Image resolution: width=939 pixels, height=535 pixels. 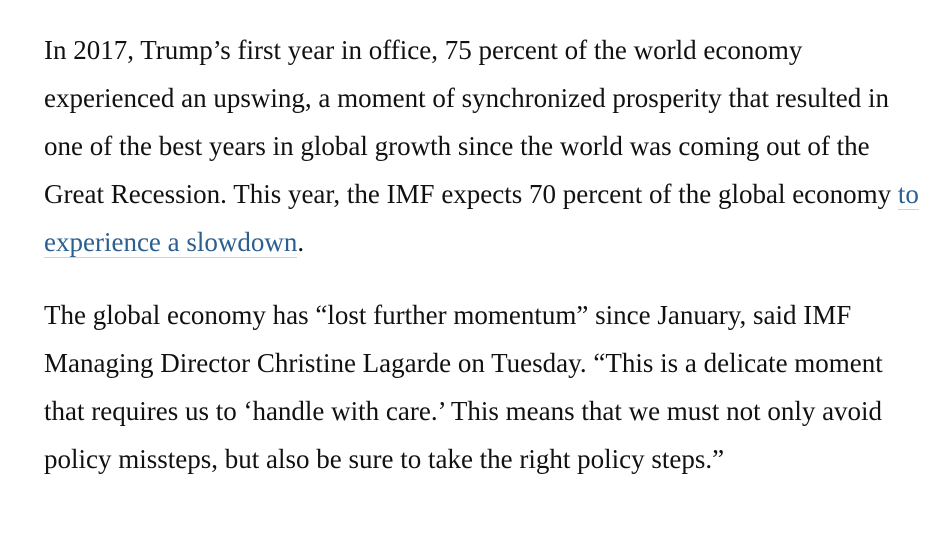 What do you see at coordinates (481, 218) in the screenshot?
I see `slowdown-link: to experience a slowdown` at bounding box center [481, 218].